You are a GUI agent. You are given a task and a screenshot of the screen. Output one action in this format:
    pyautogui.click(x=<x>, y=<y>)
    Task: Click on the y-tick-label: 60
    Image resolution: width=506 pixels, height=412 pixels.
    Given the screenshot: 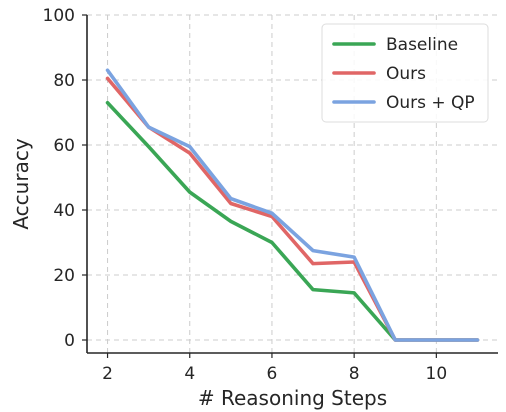 What is the action you would take?
    pyautogui.click(x=64, y=146)
    